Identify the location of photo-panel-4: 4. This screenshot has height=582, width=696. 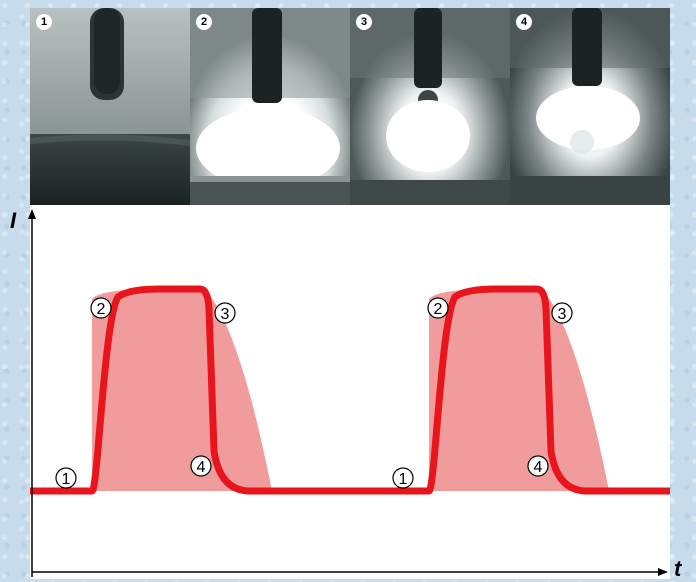
(590, 108).